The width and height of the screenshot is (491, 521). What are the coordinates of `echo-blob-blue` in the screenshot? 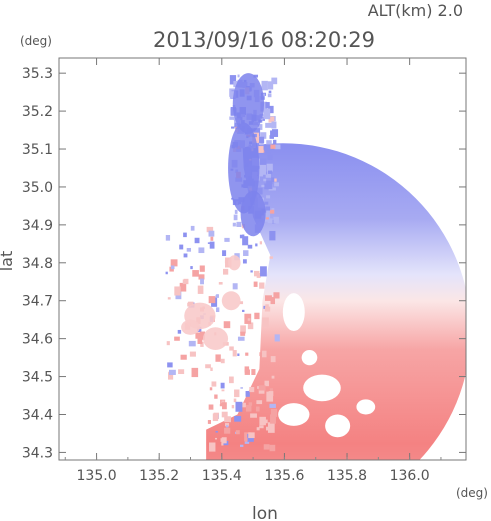 It's located at (244, 168).